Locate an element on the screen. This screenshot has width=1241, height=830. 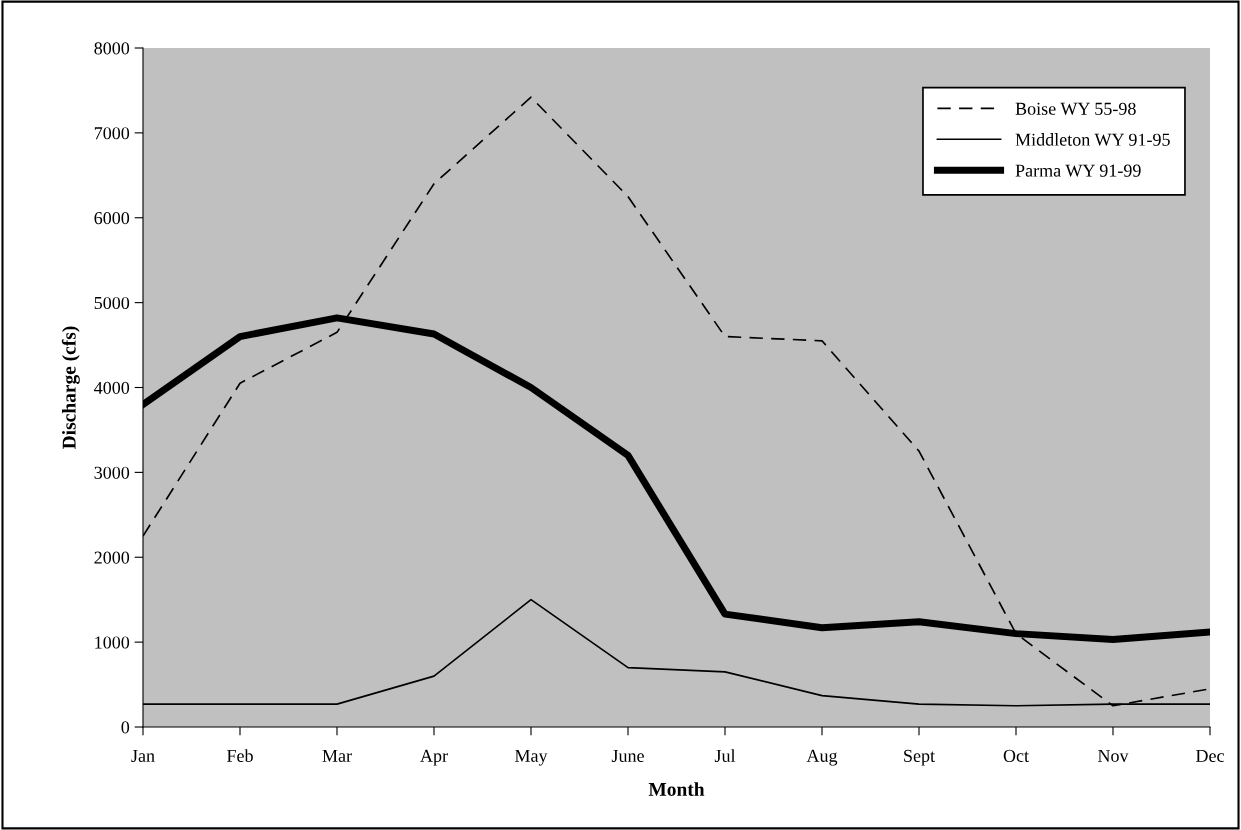
x-tick-label: Mar is located at coordinates (337, 755).